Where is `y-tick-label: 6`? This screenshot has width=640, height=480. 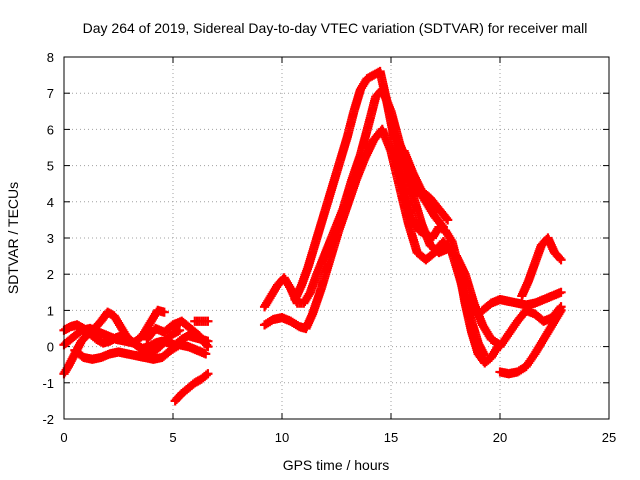 y-tick-label: 6 is located at coordinates (50, 129).